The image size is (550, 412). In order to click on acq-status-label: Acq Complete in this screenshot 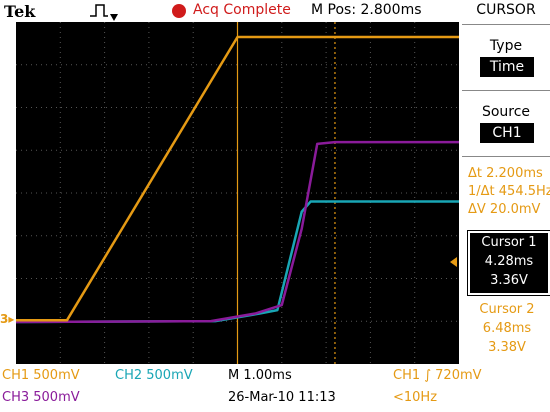, I will do `click(242, 10)`.